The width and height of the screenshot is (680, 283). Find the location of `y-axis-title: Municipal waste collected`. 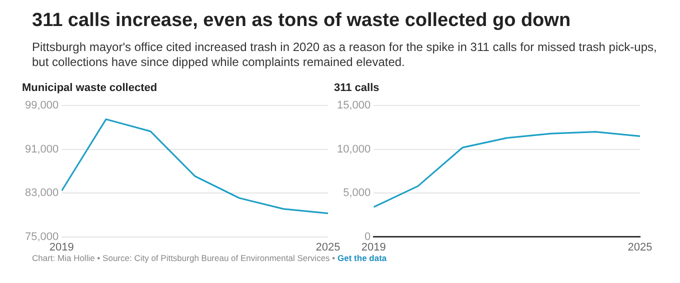

y-axis-title: Municipal waste collected is located at coordinates (90, 88).